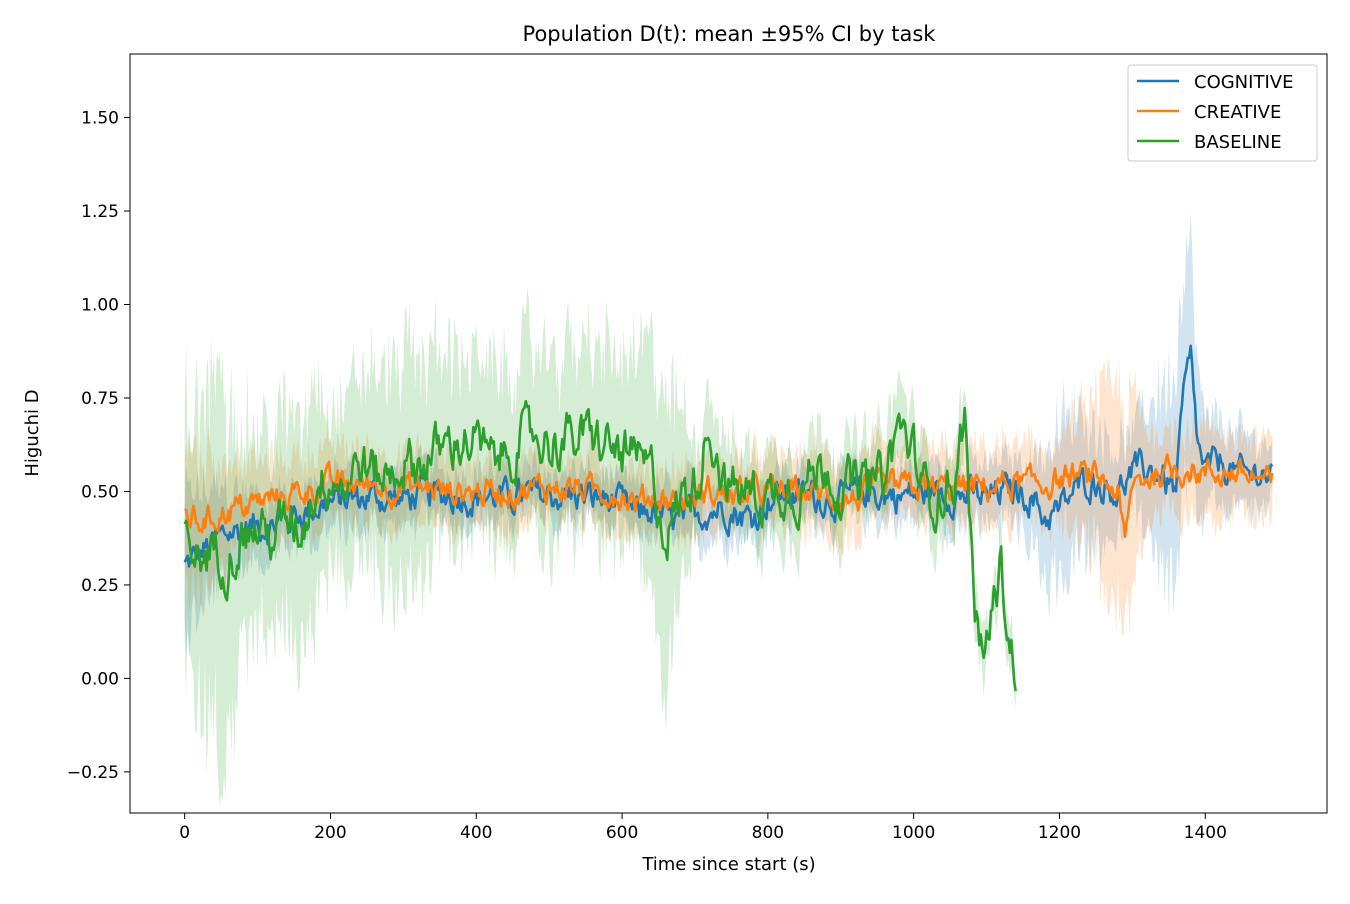 The height and width of the screenshot is (904, 1350). I want to click on y-axis-label: Higuchi D, so click(32, 432).